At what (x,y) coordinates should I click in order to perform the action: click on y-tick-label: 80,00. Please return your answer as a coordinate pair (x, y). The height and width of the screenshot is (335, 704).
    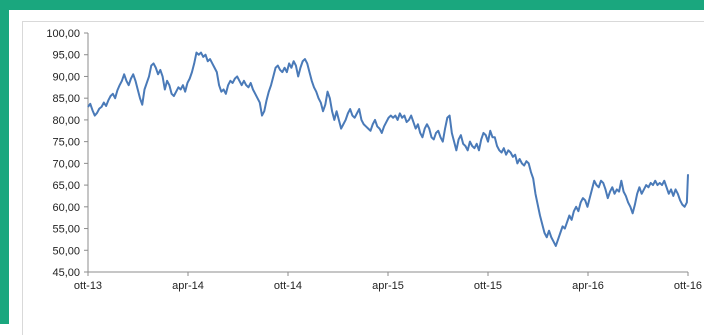
    Looking at the image, I should click on (66, 121).